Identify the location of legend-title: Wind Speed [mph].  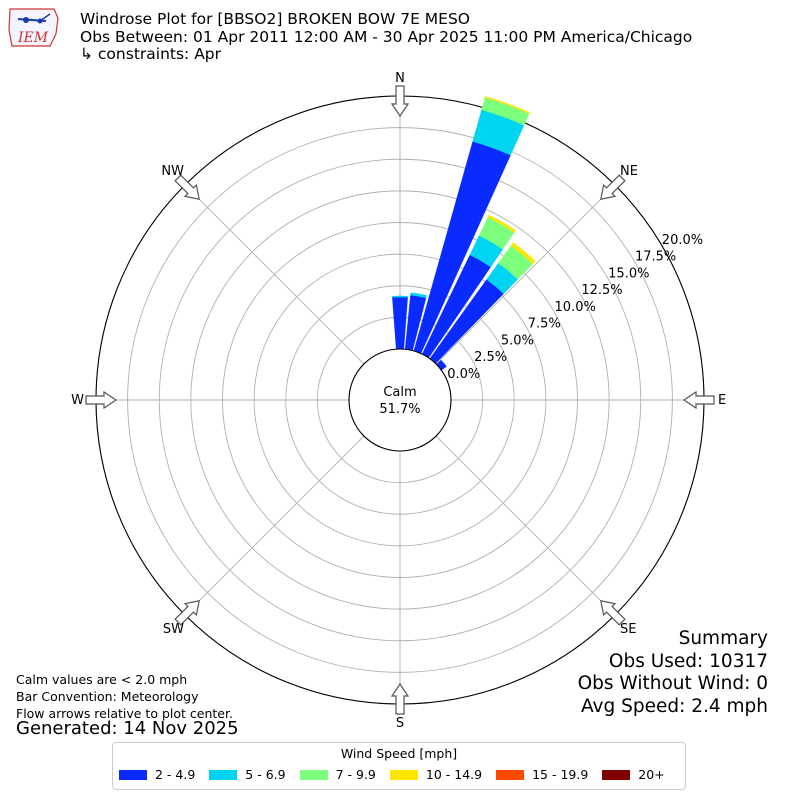
(399, 753).